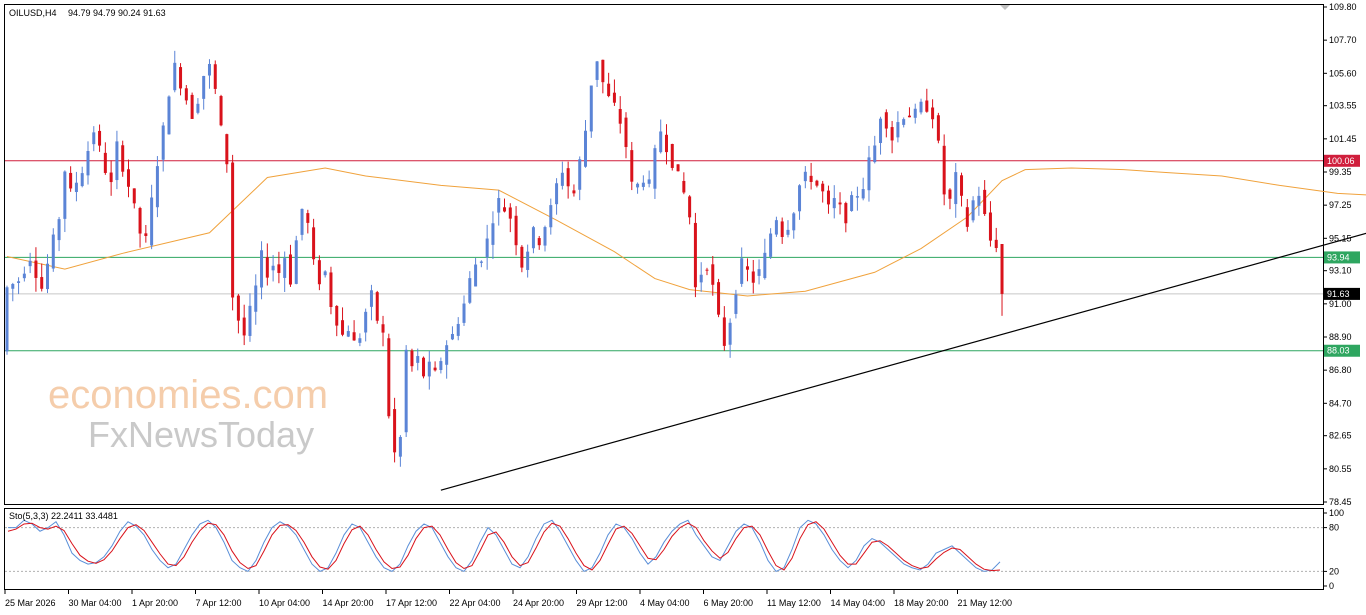  Describe the element at coordinates (108, 434) in the screenshot. I see `watermark-fx: Fx` at that location.